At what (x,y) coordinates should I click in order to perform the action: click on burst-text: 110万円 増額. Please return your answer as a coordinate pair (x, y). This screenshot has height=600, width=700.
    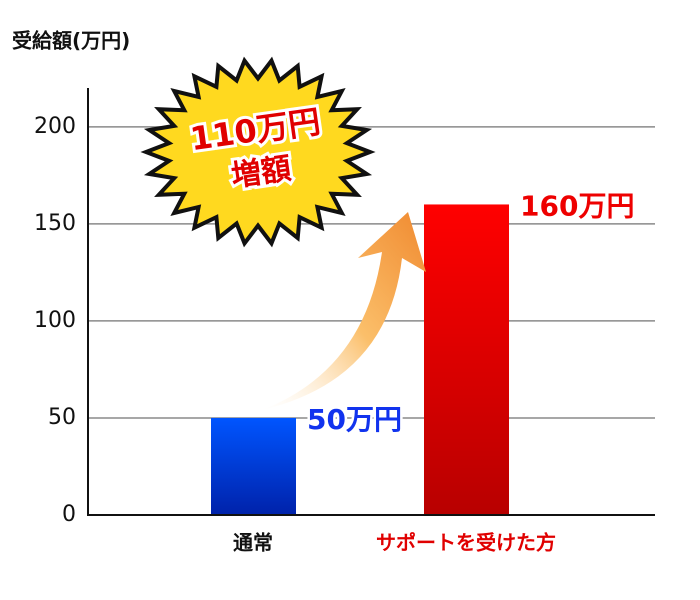
    Looking at the image, I should click on (255, 148).